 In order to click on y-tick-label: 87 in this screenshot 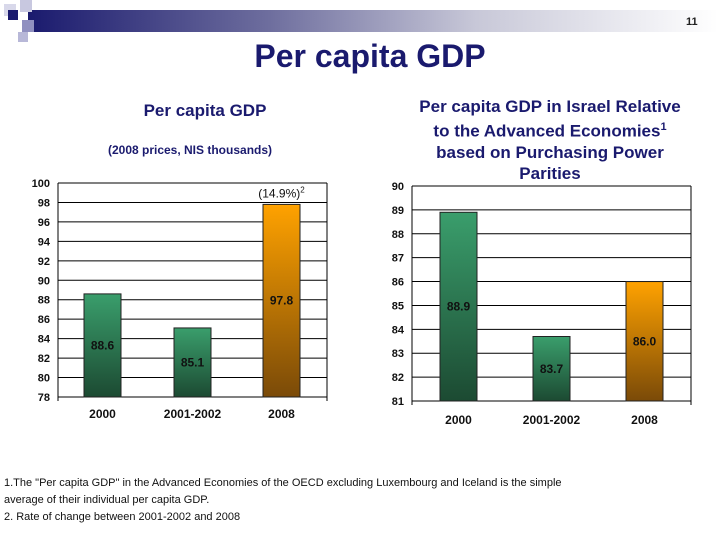, I will do `click(398, 259)`.